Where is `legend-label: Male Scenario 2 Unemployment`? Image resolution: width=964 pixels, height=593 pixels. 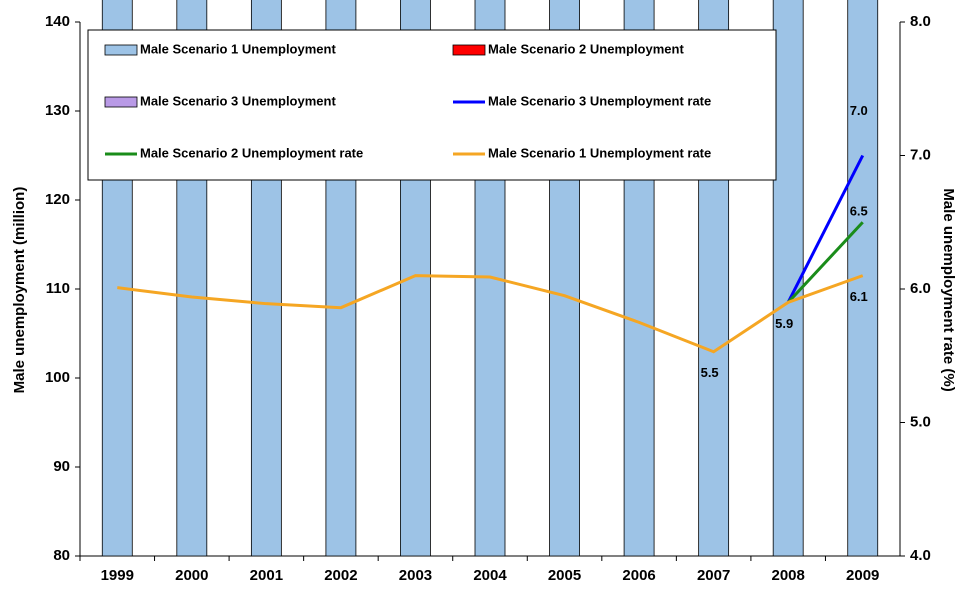
legend-label: Male Scenario 2 Unemployment is located at coordinates (586, 48).